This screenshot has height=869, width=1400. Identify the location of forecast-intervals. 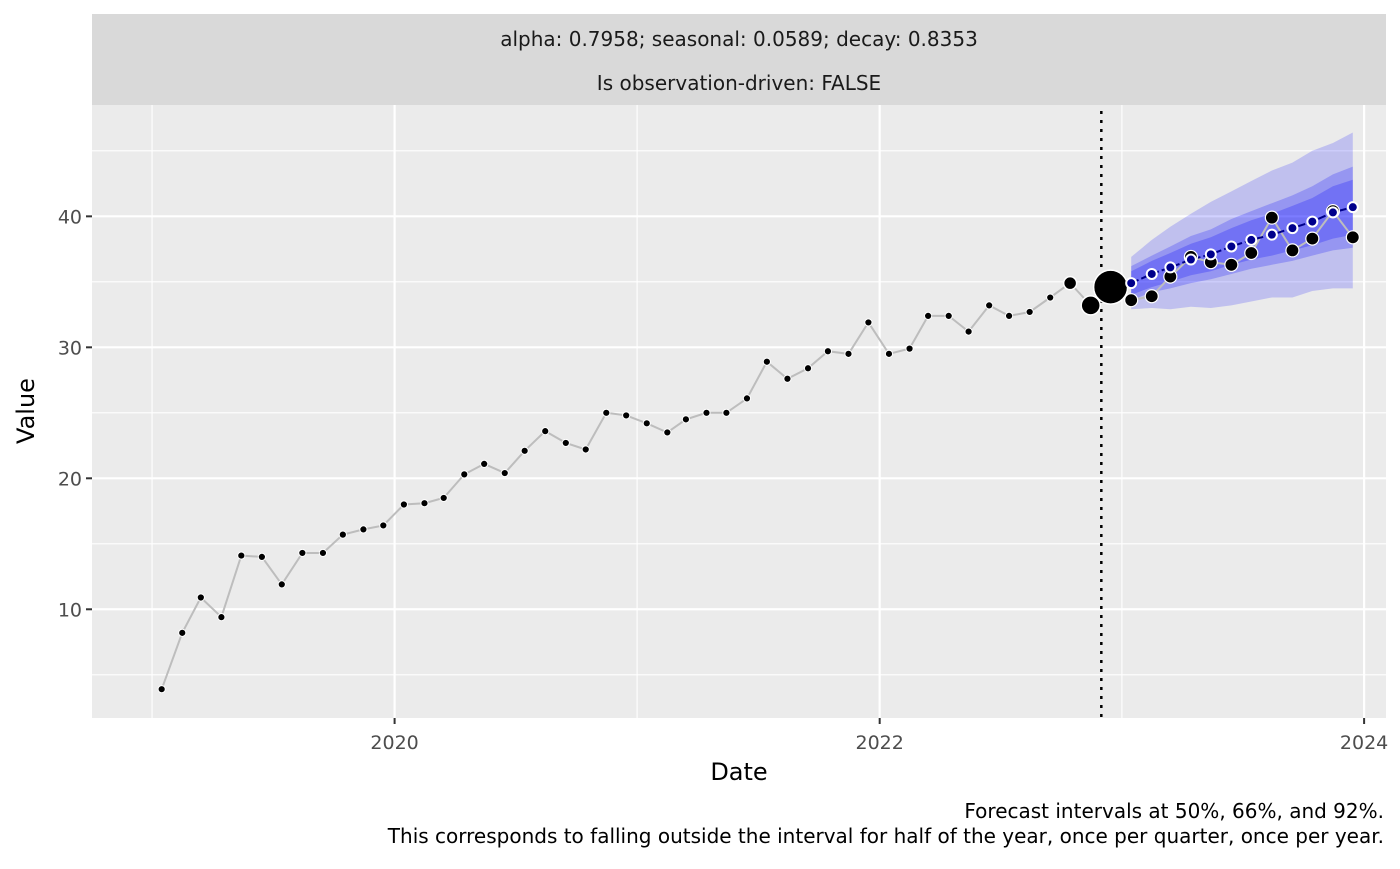
(1242, 221).